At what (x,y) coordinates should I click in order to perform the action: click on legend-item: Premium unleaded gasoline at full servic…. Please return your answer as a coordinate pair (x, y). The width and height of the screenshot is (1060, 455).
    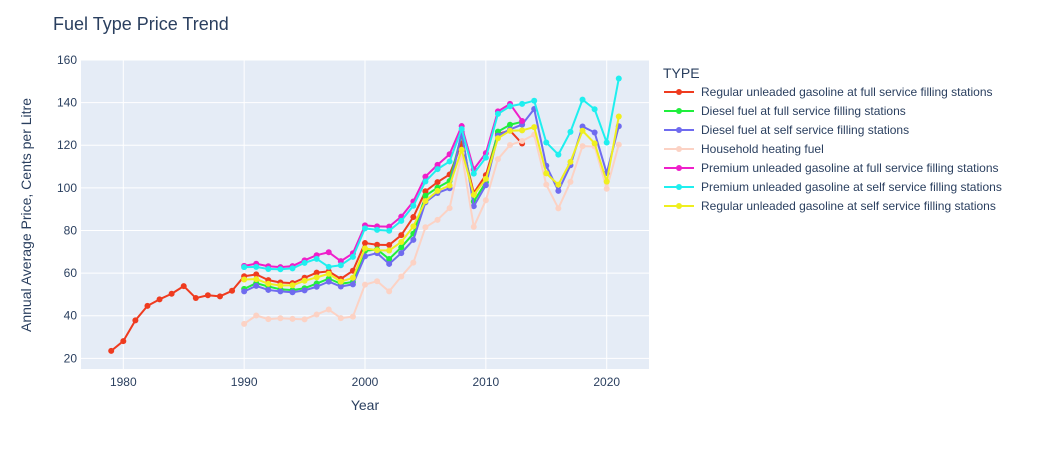
    Looking at the image, I should click on (831, 168).